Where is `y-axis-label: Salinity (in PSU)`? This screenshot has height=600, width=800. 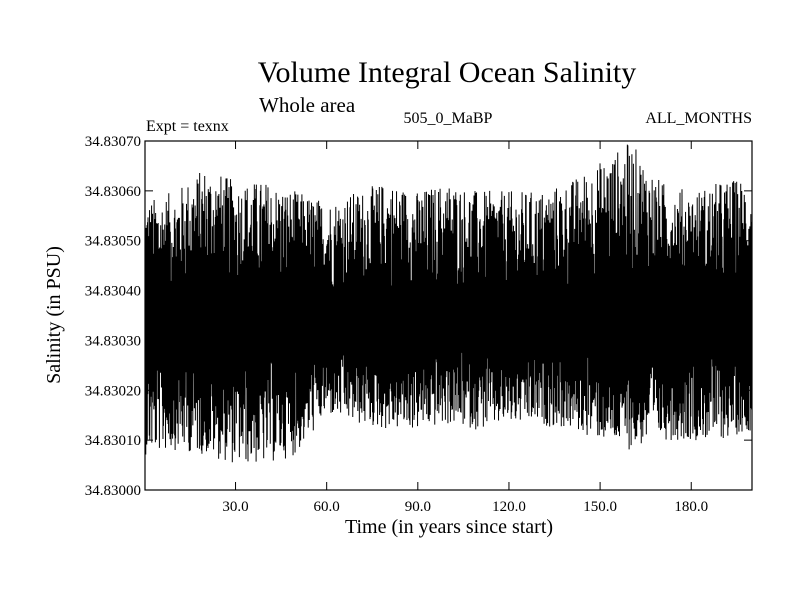 y-axis-label: Salinity (in PSU) is located at coordinates (54, 315).